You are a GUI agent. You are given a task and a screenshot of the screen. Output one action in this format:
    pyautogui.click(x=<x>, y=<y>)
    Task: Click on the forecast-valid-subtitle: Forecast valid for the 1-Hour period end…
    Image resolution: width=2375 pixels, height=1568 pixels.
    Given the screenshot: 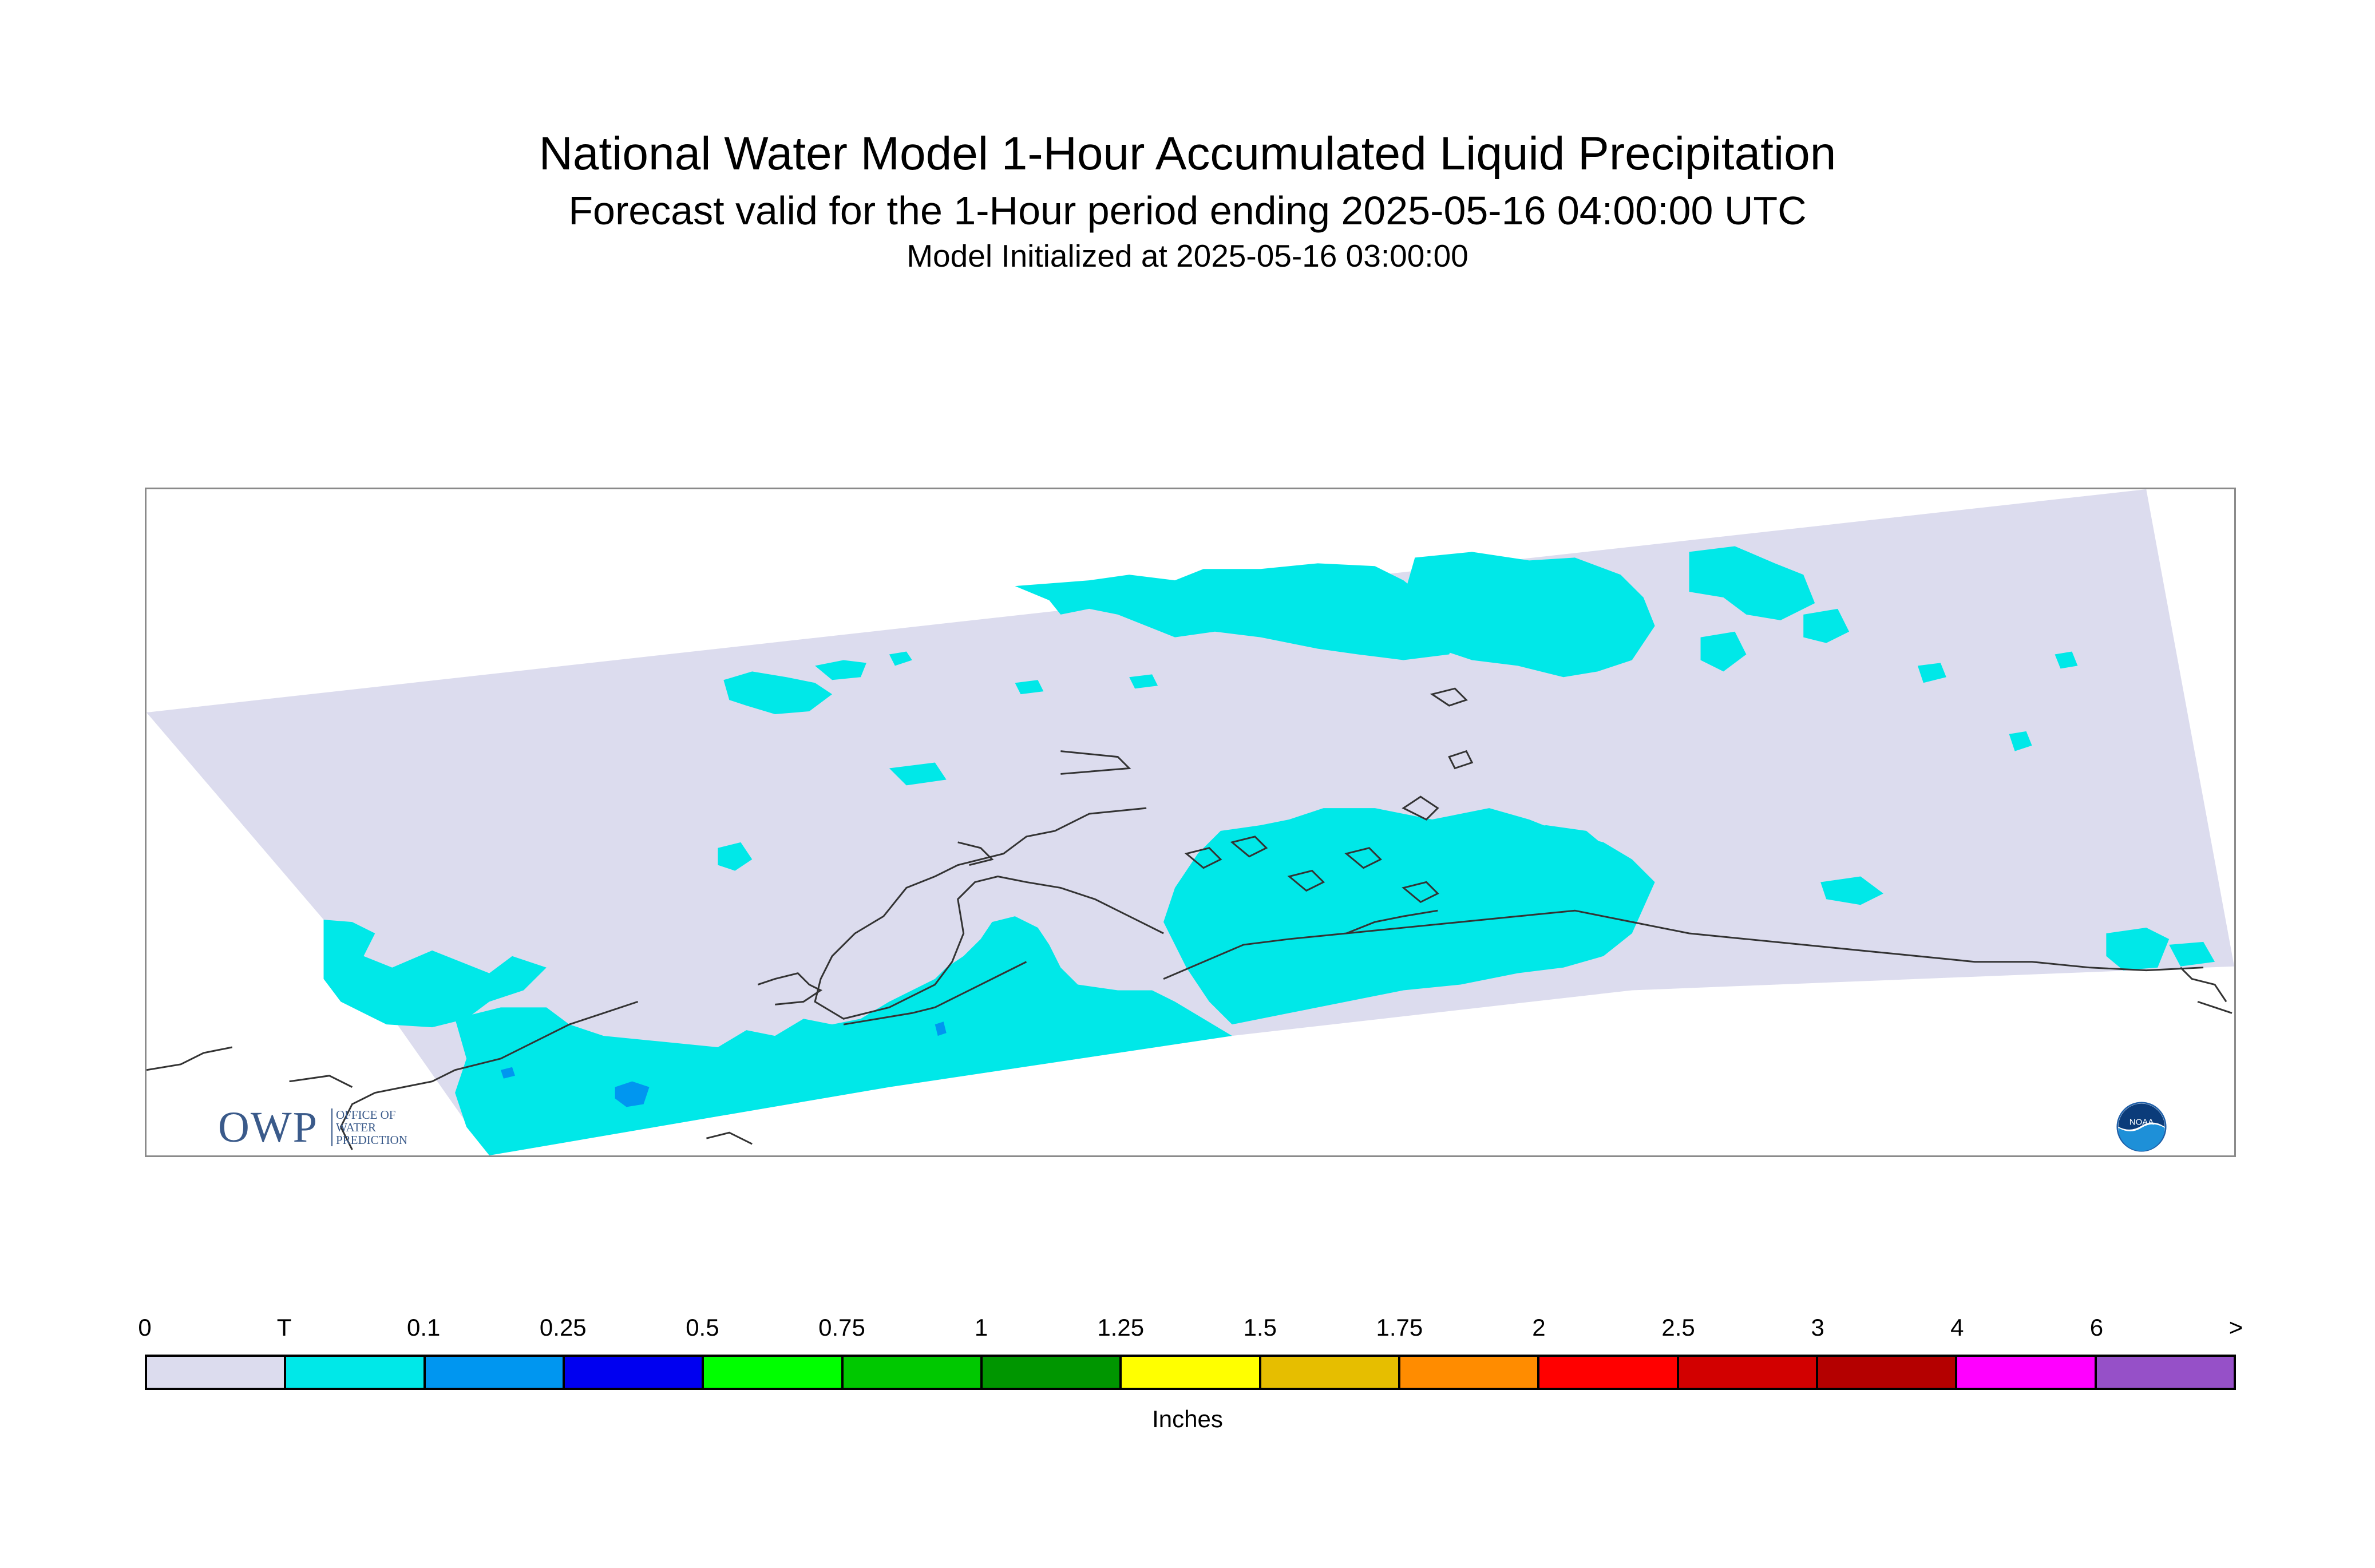 What is the action you would take?
    pyautogui.click(x=1187, y=210)
    